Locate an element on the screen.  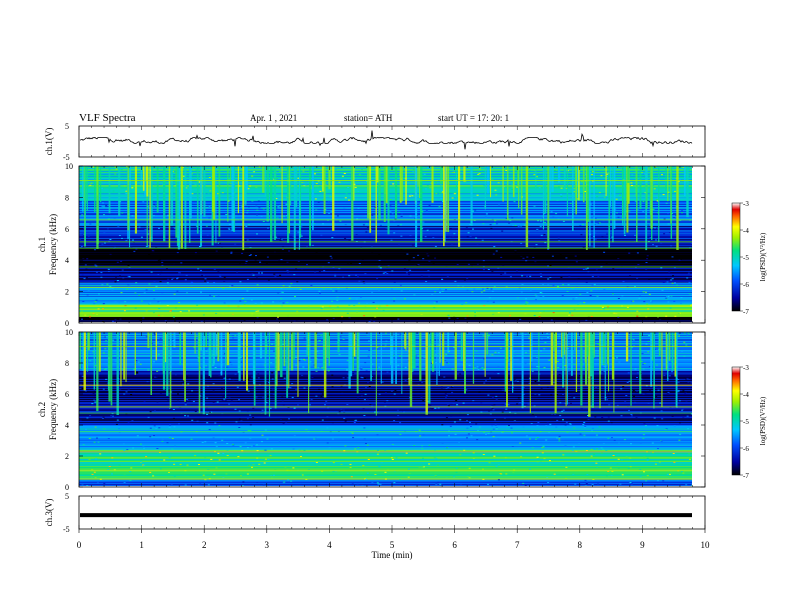
ch1-spec-cbar-tick-neg6: -6 is located at coordinates (746, 285).